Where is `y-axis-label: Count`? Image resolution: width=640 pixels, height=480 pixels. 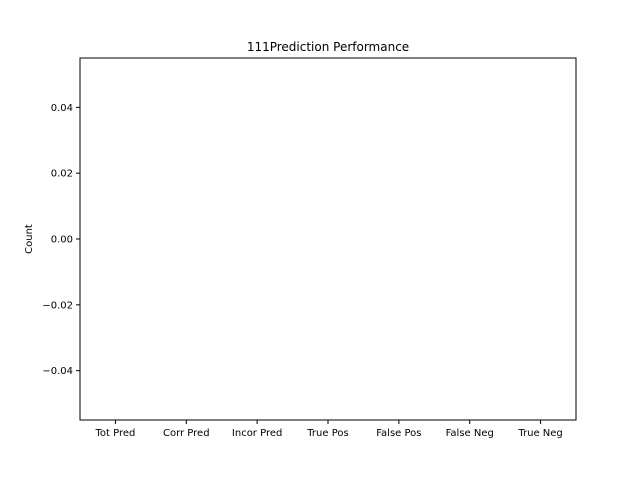
y-axis-label: Count is located at coordinates (29, 239).